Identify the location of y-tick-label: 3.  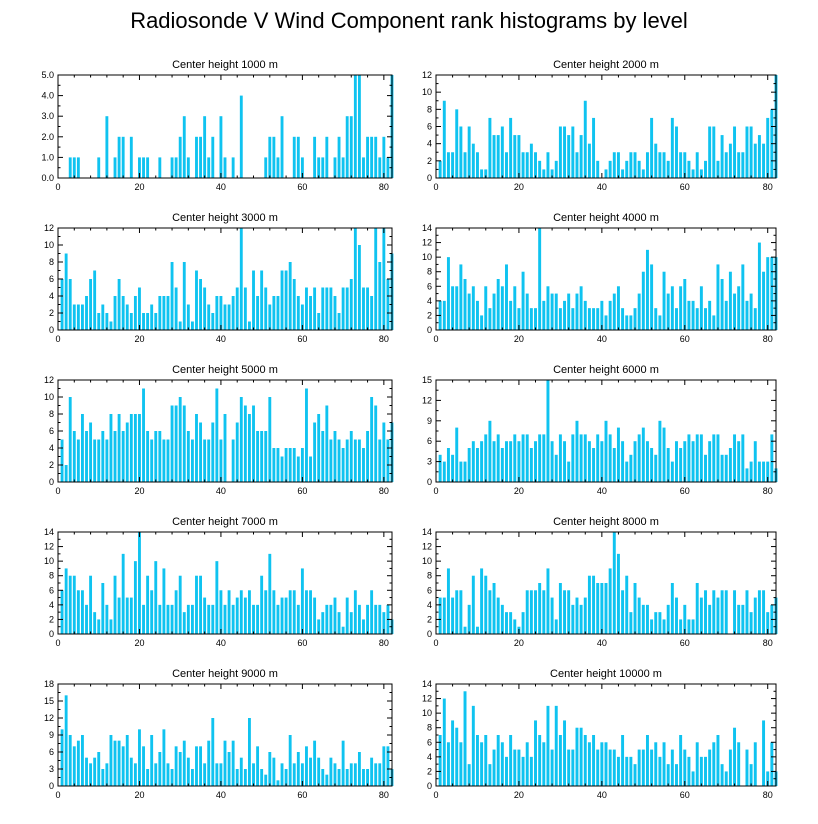
(51, 769).